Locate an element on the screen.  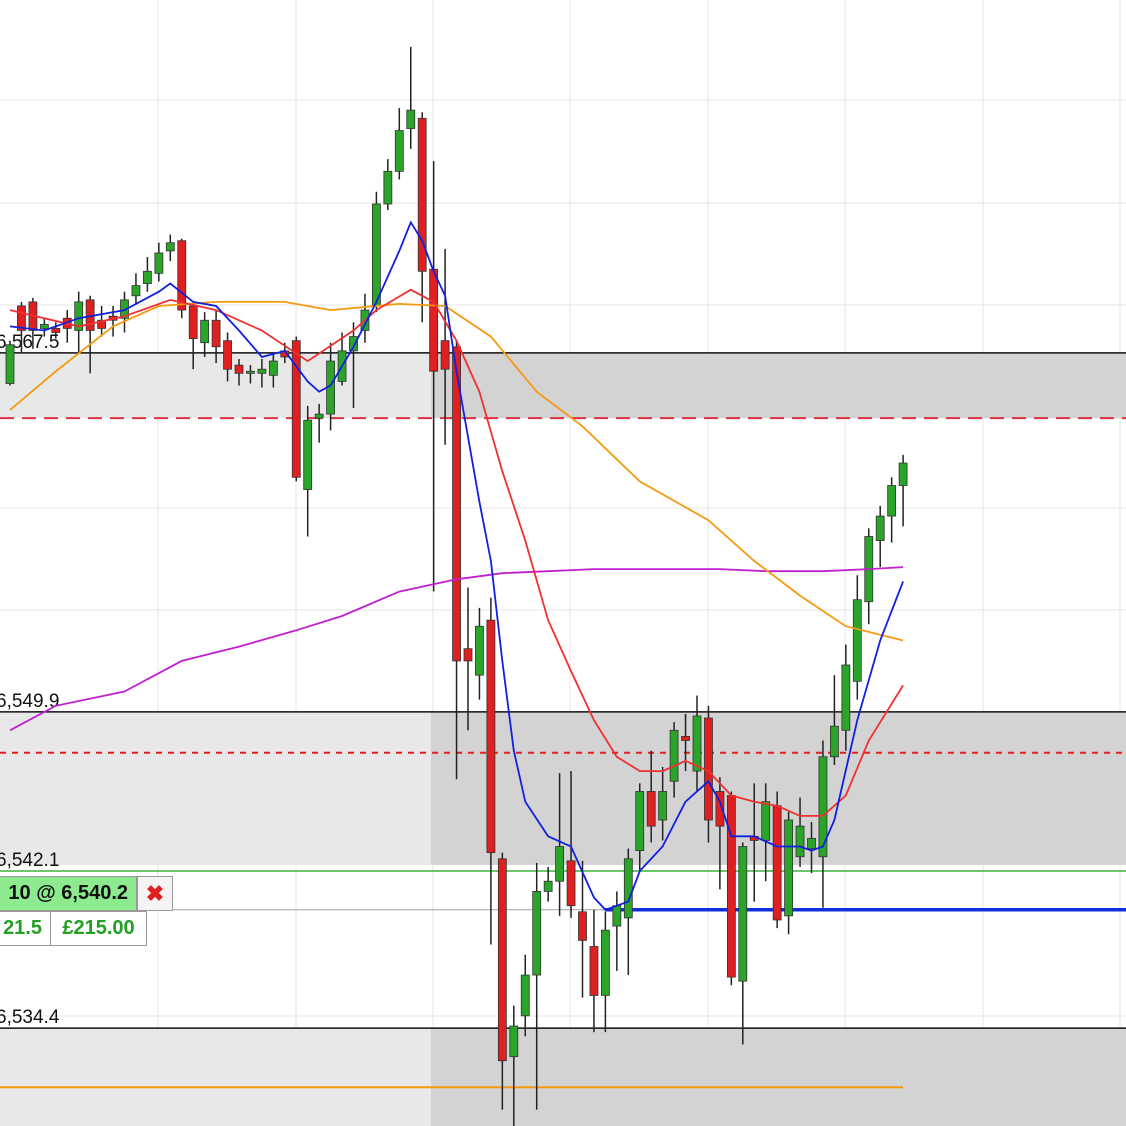
moving-average is located at coordinates (456, 649).